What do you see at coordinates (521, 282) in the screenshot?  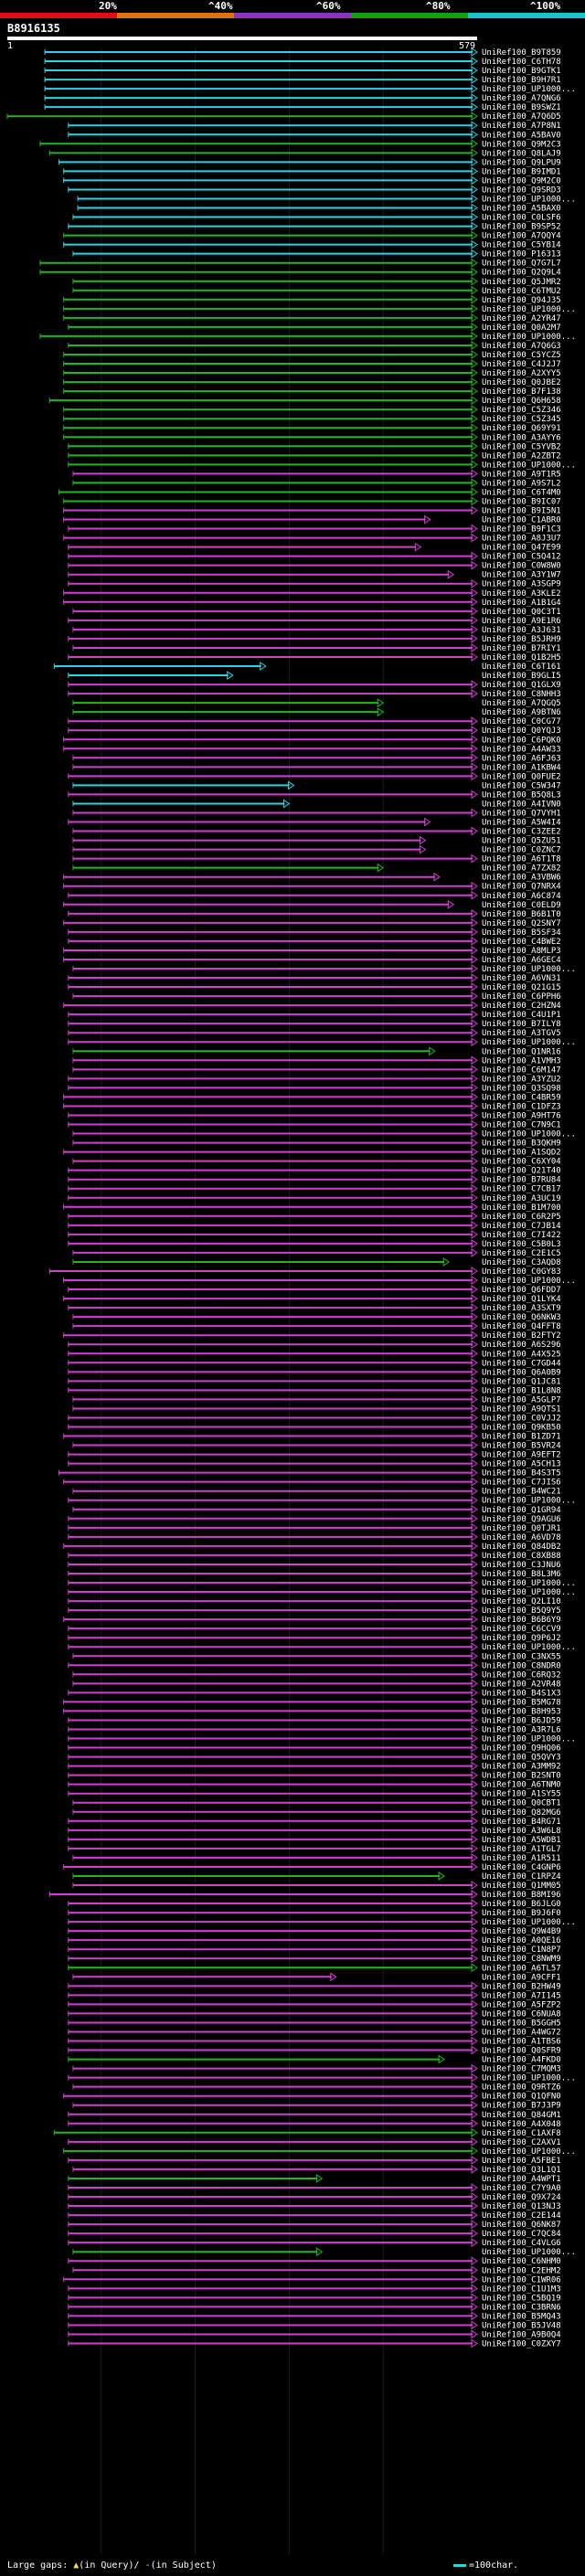 I see `hit-label: UniRef100_Q5JMR2` at bounding box center [521, 282].